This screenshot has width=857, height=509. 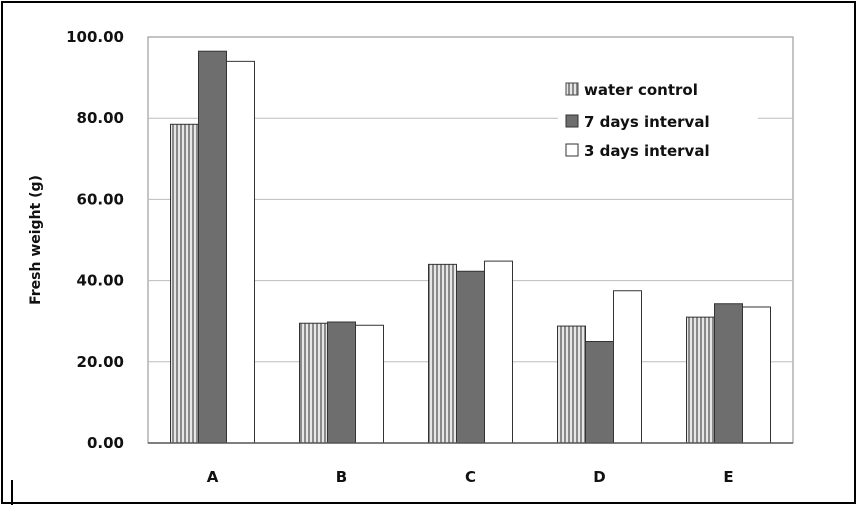 What do you see at coordinates (572, 150) in the screenshot?
I see `legend-swatch-3-days` at bounding box center [572, 150].